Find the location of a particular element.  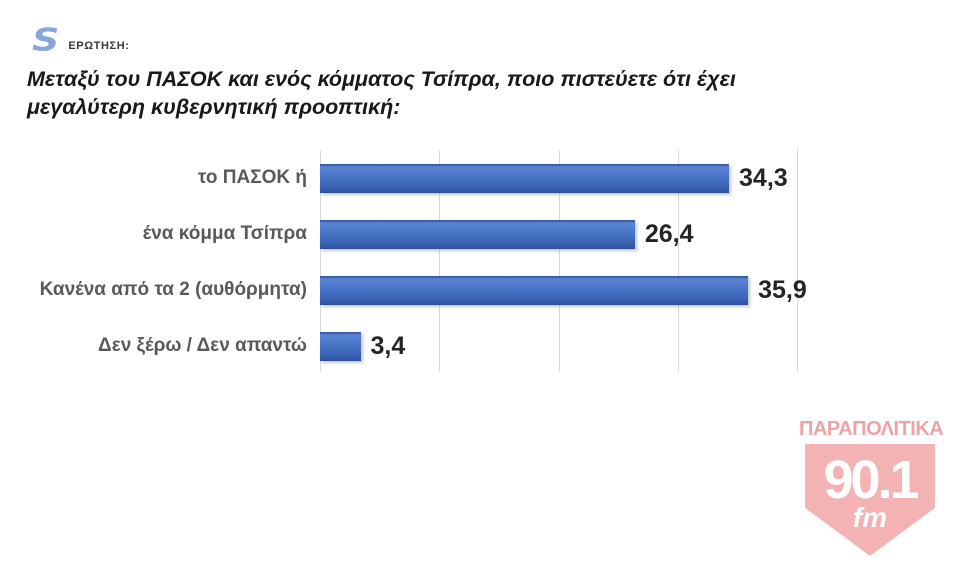

station-band: fm is located at coordinates (870, 517).